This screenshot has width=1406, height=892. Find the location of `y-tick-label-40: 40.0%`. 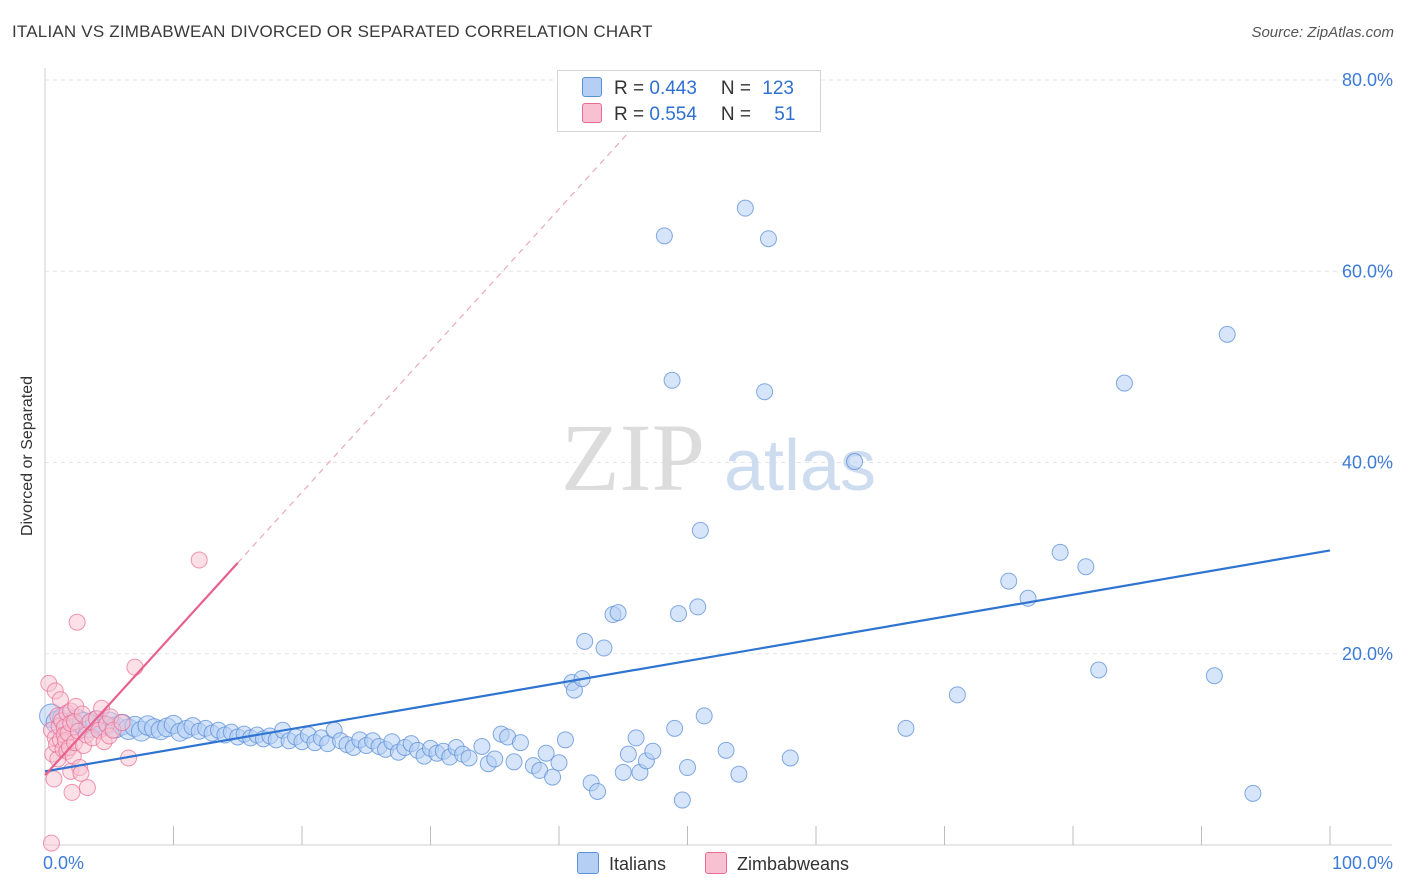

y-tick-label-40: 40.0% is located at coordinates (1367, 463).